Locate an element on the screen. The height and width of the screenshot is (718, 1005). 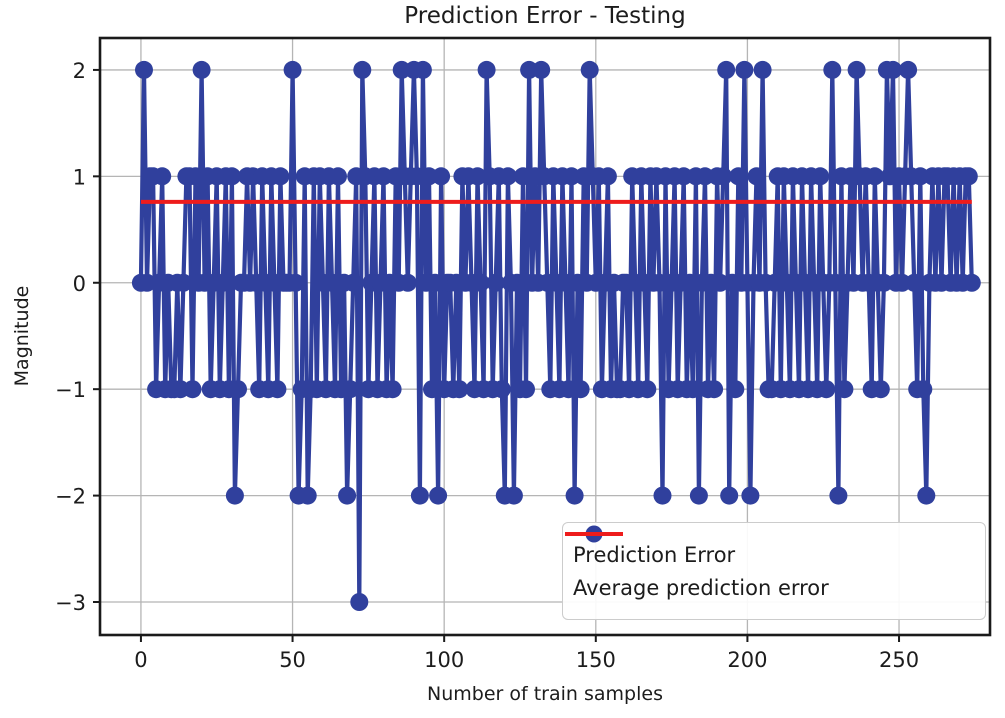
legend-row-prediction-error: Prediction Error is located at coordinates (770, 546).